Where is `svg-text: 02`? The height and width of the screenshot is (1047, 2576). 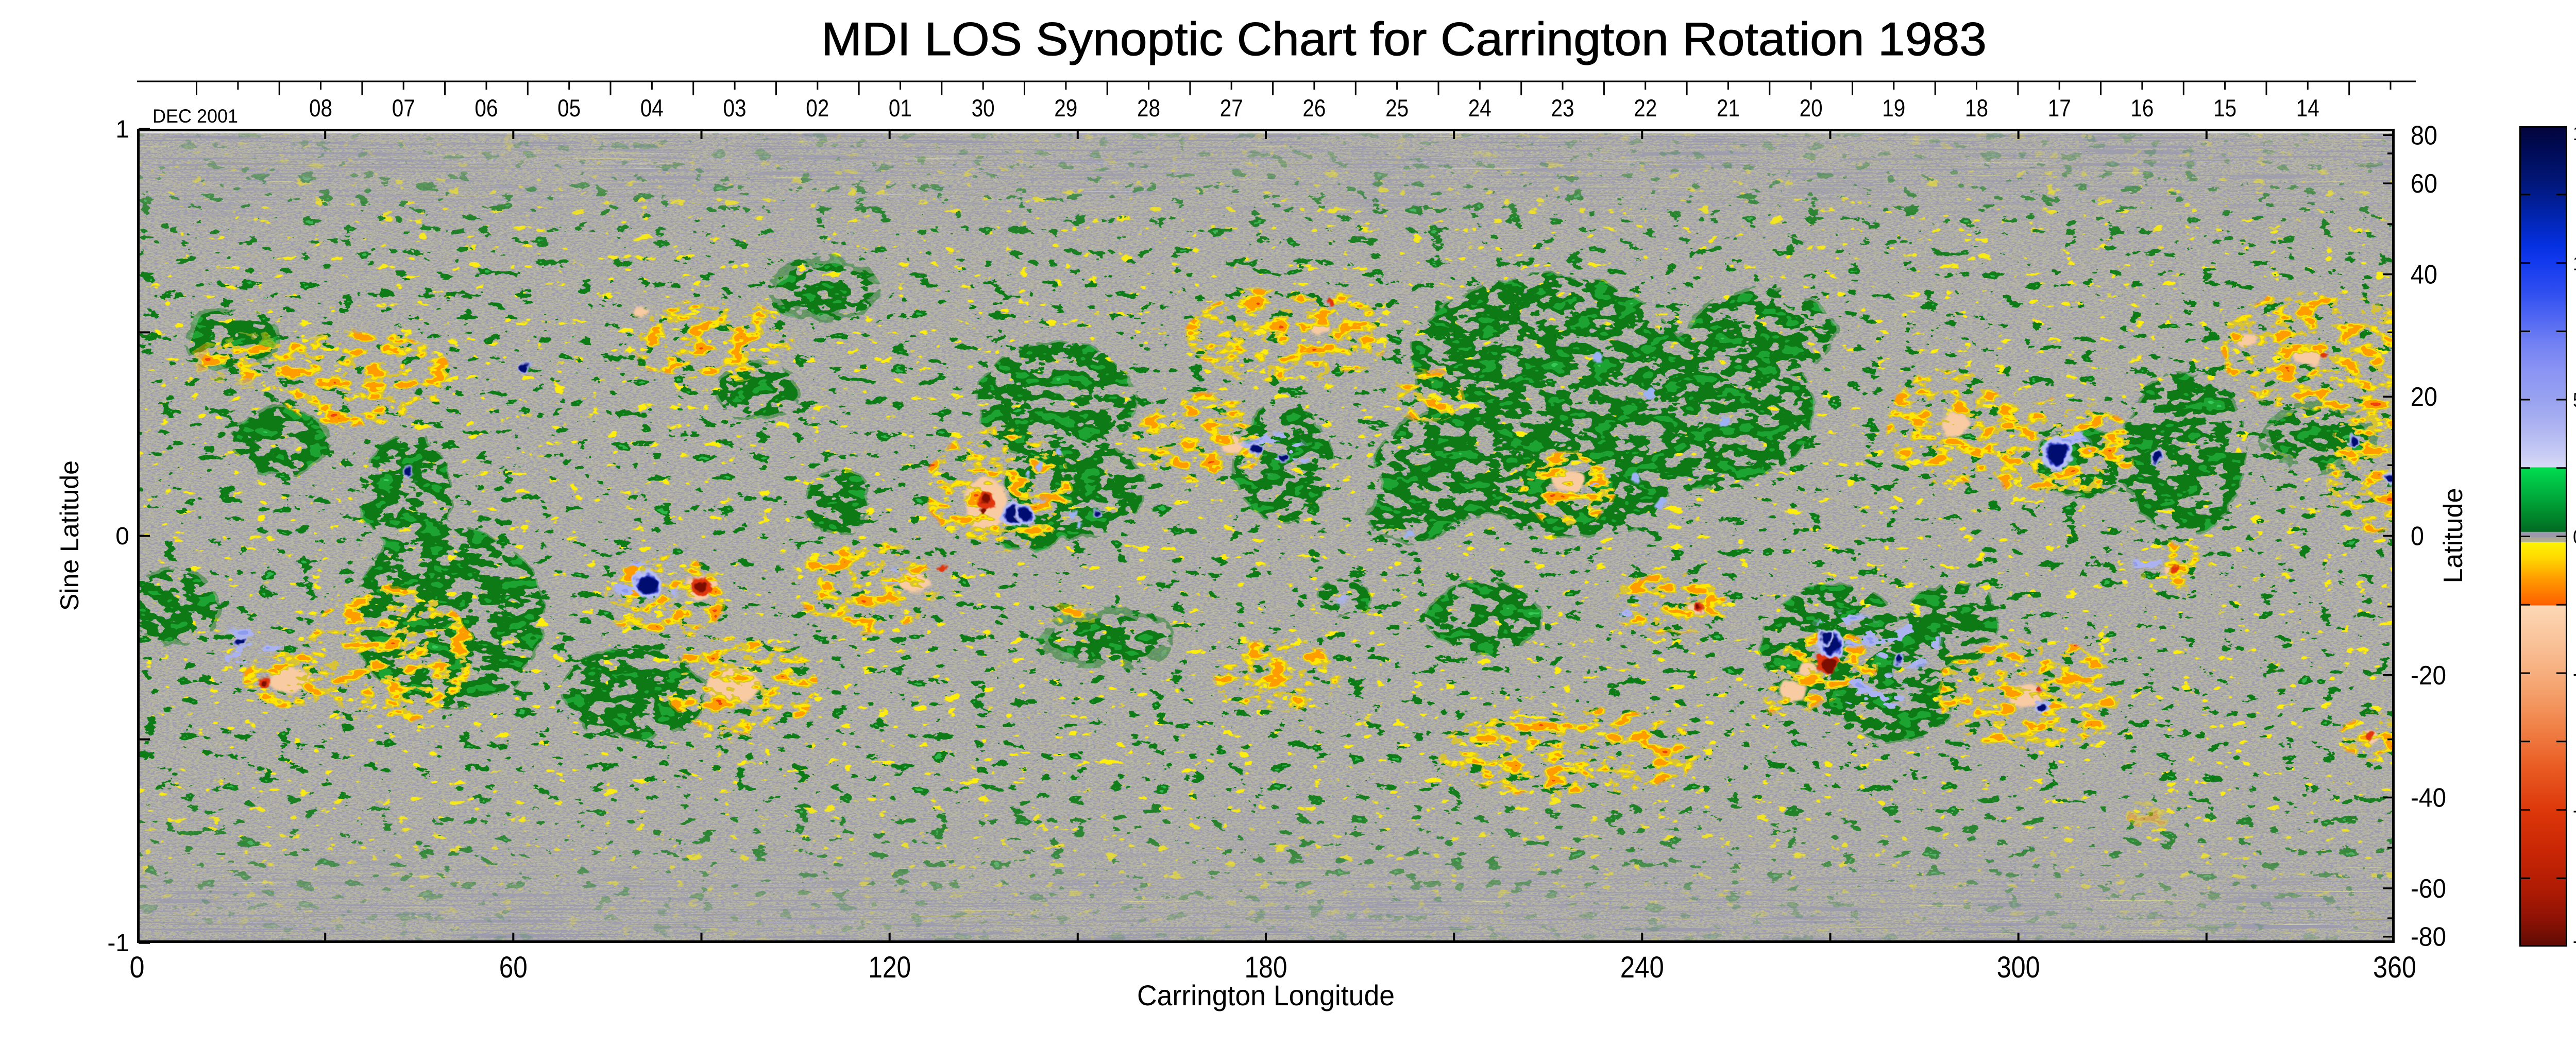 svg-text: 02 is located at coordinates (818, 108).